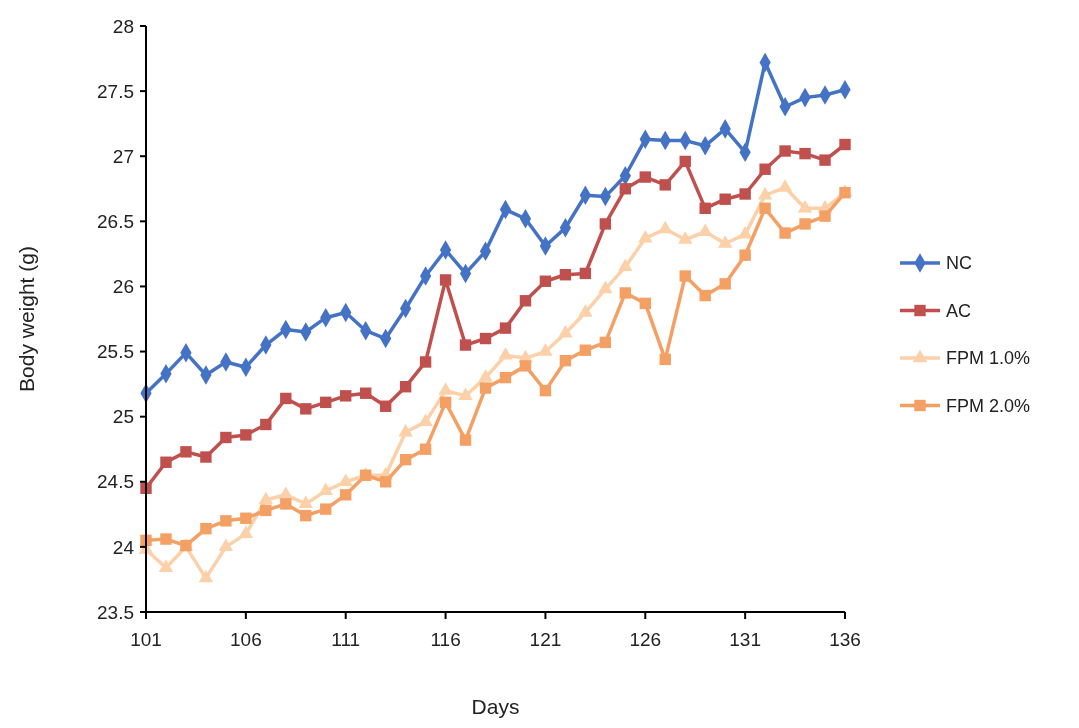 Image resolution: width=1079 pixels, height=728 pixels. I want to click on y-tick-label: 25, so click(123, 417).